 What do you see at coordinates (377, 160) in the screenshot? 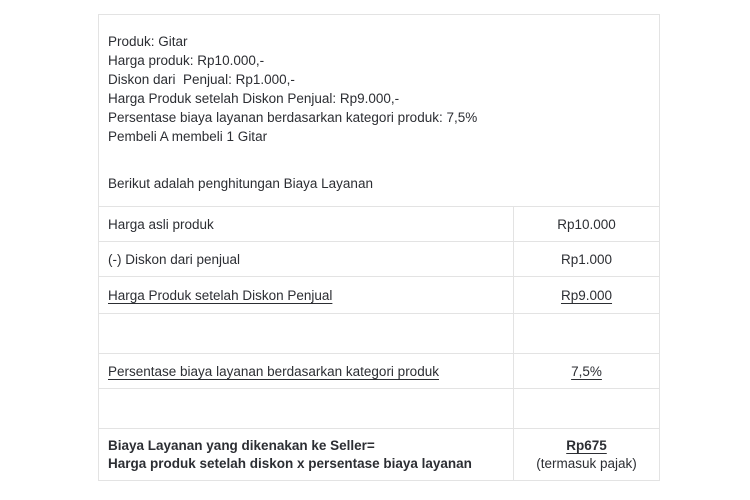
I see `intro-spacer` at bounding box center [377, 160].